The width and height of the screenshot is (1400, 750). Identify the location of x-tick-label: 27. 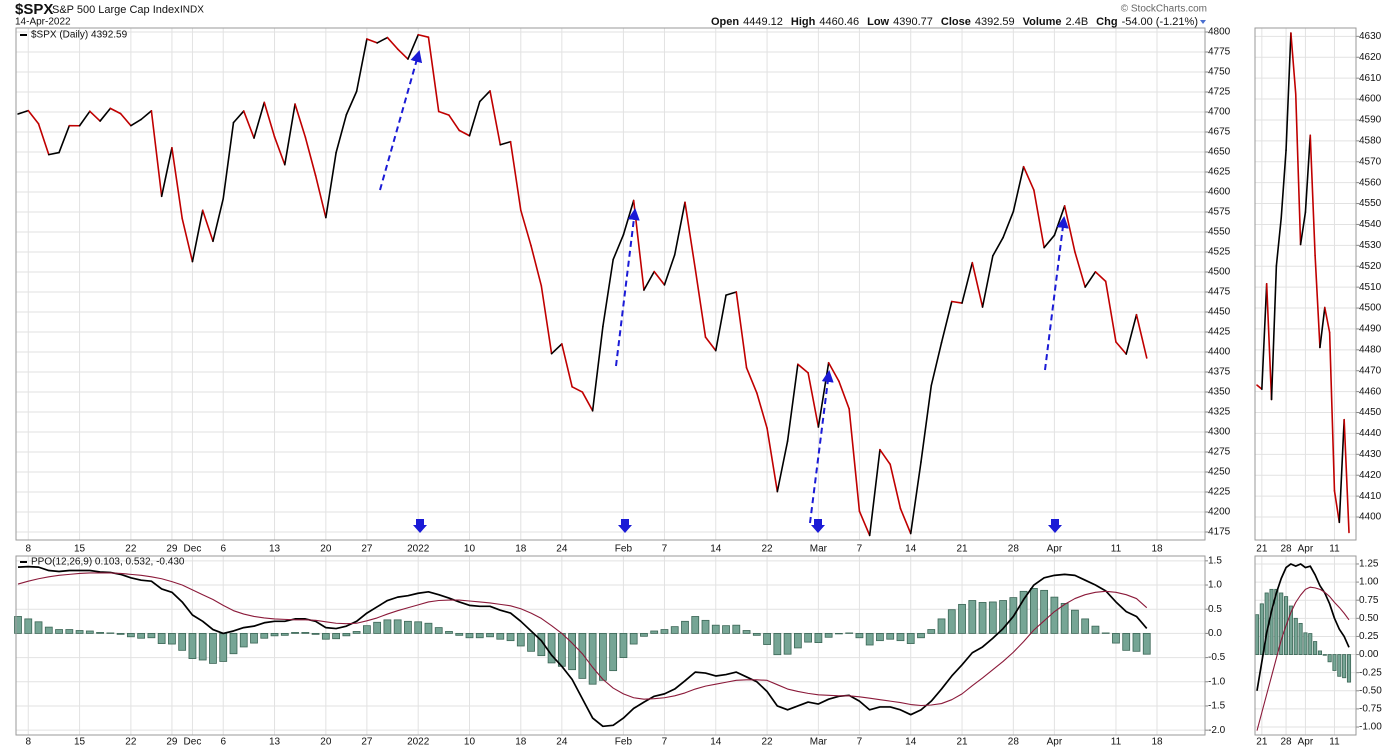
(367, 549).